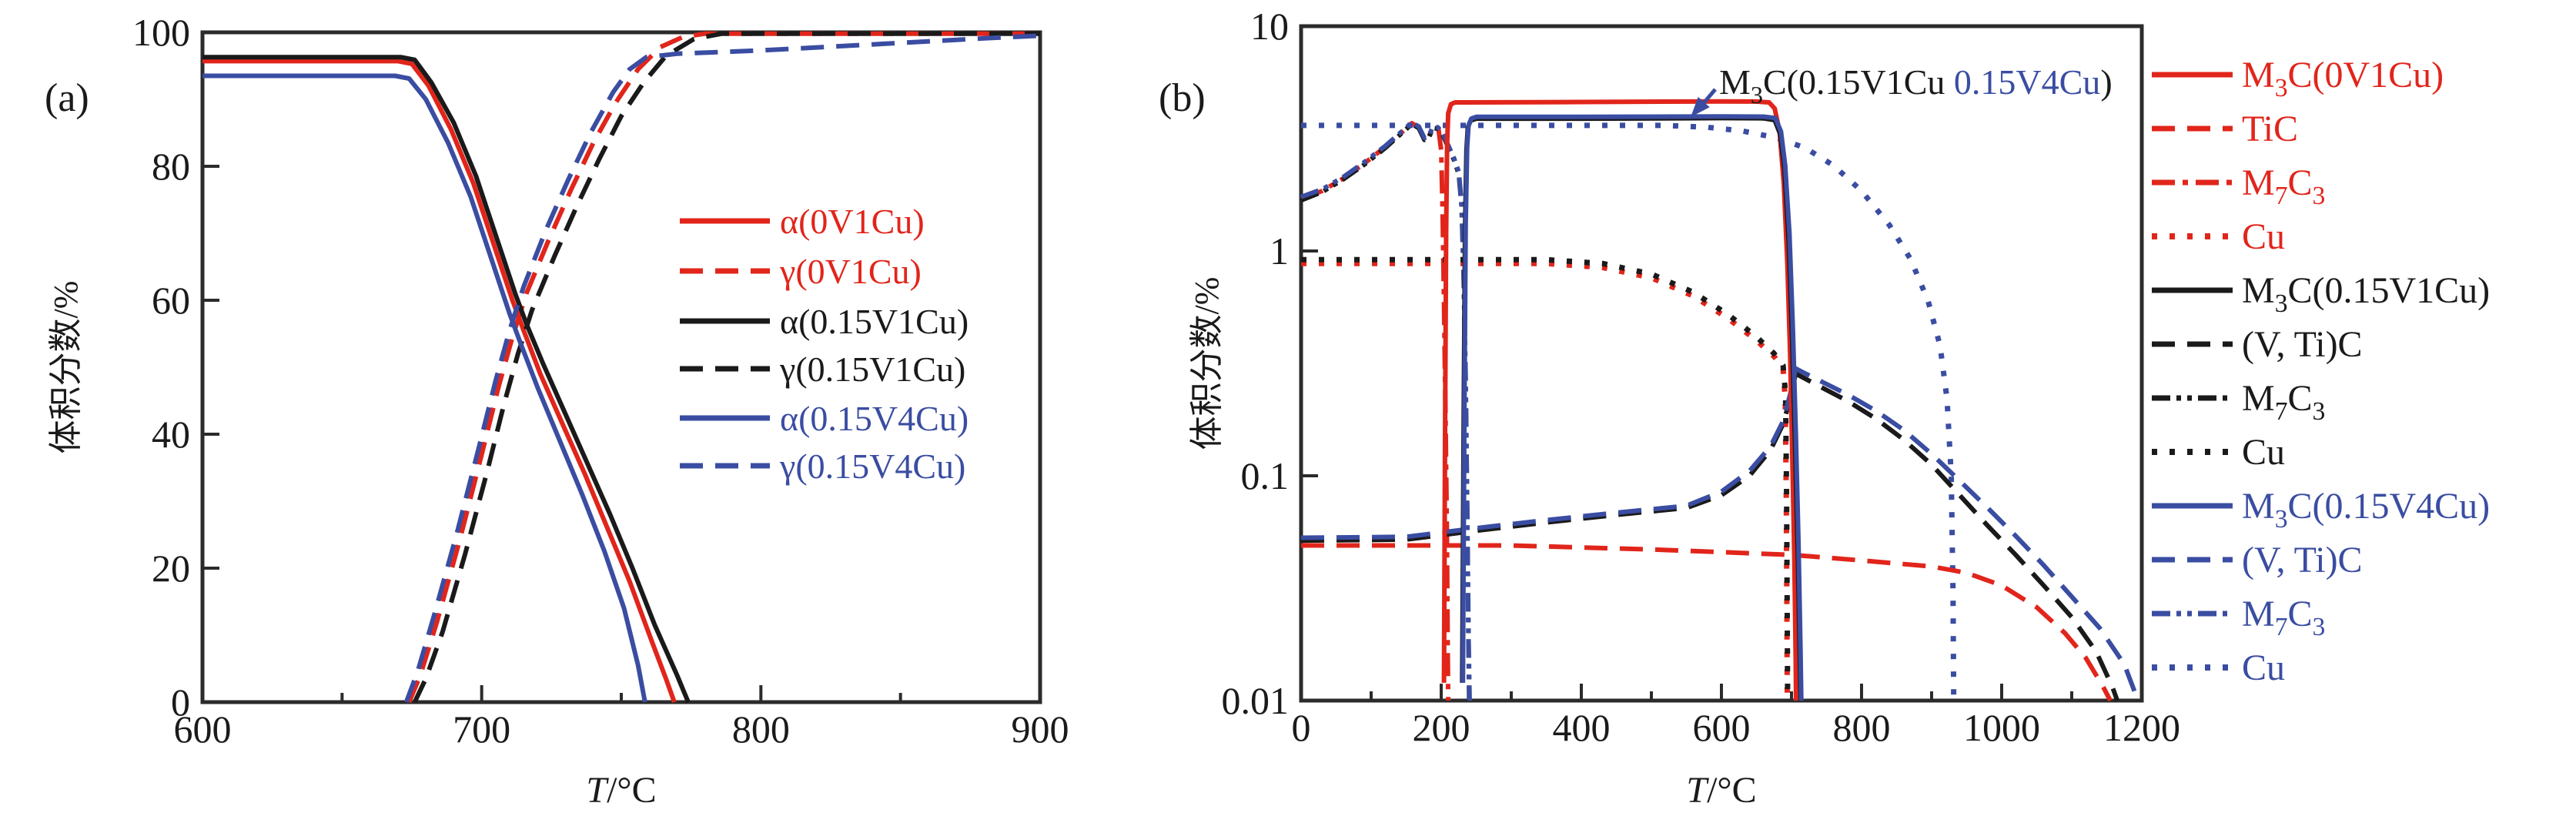  Describe the element at coordinates (2284, 402) in the screenshot. I see `legend-label-M7C3-015V1Cu: M7C3` at that location.